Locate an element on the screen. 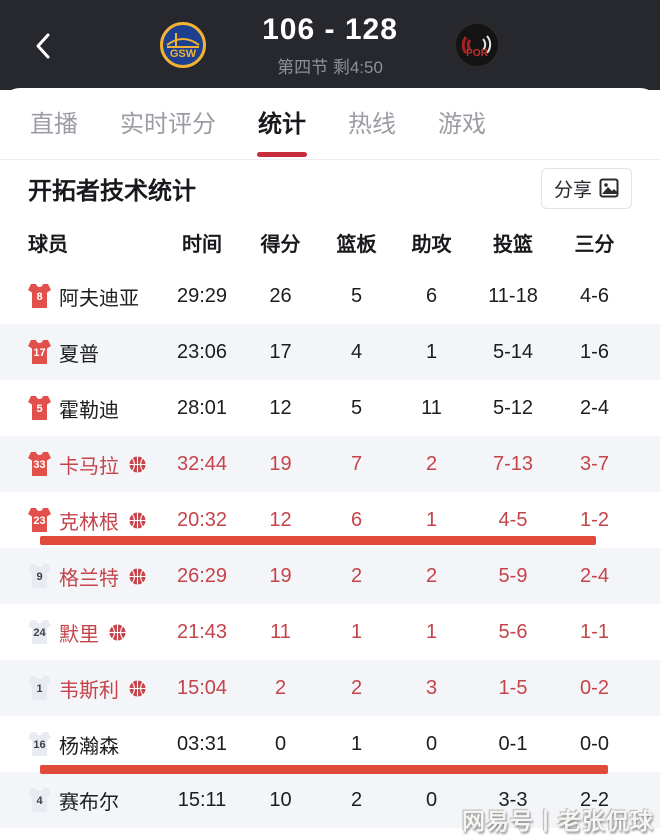  col-assists: 助攻 is located at coordinates (431, 244).